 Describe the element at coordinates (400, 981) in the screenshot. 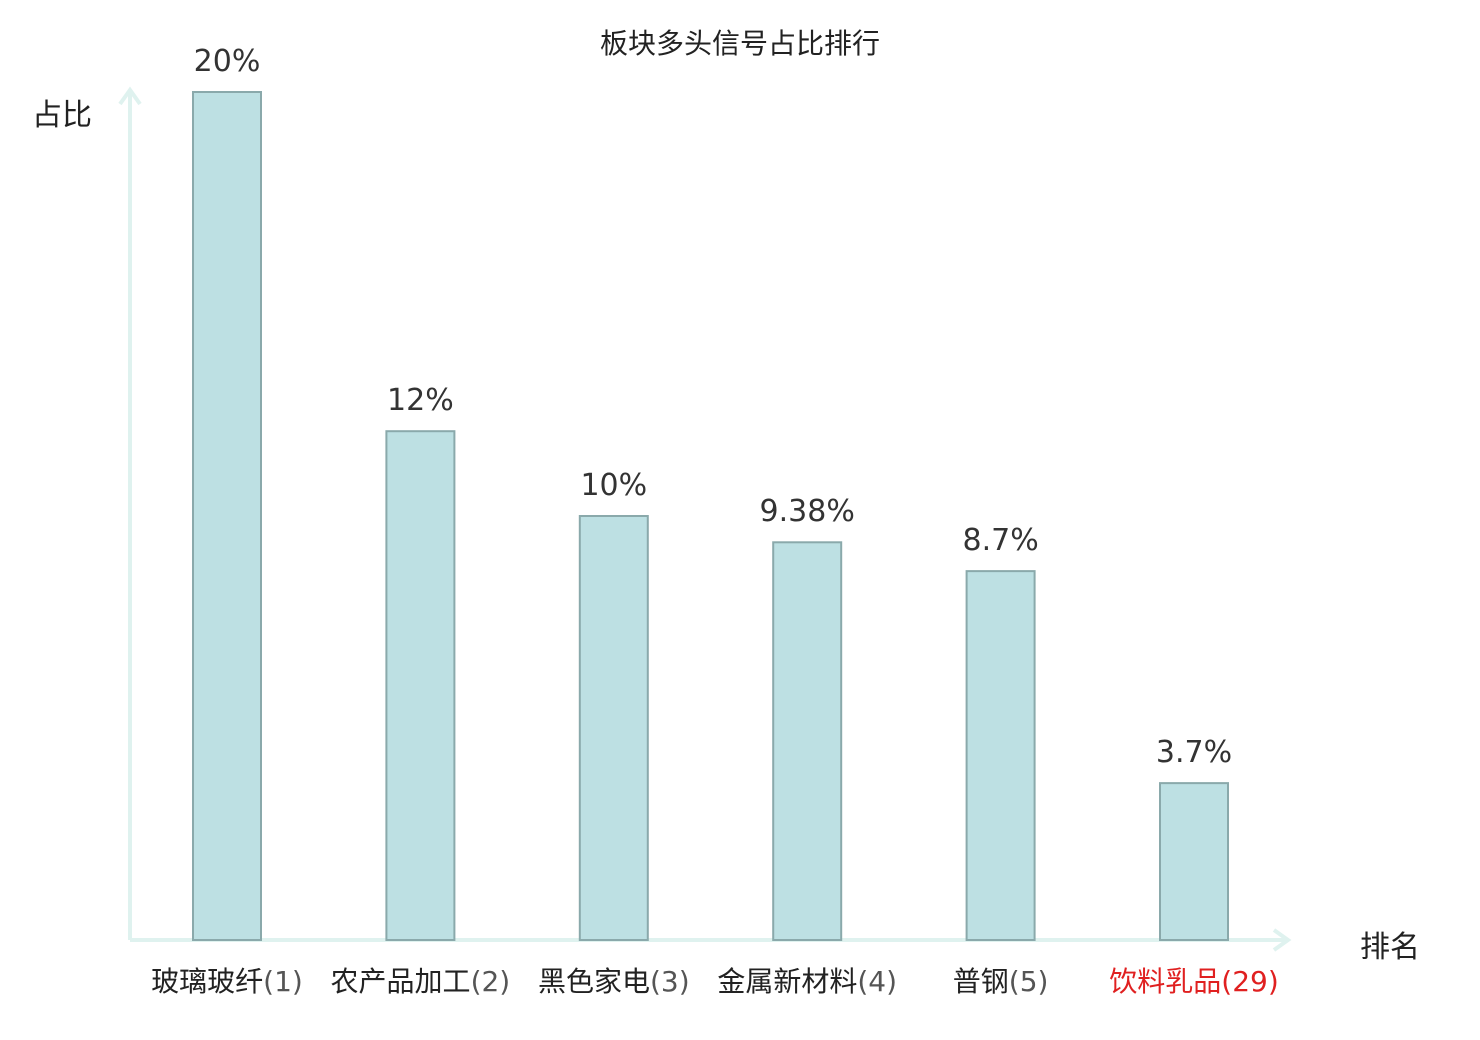

I see `category-name: 农产品加工` at that location.